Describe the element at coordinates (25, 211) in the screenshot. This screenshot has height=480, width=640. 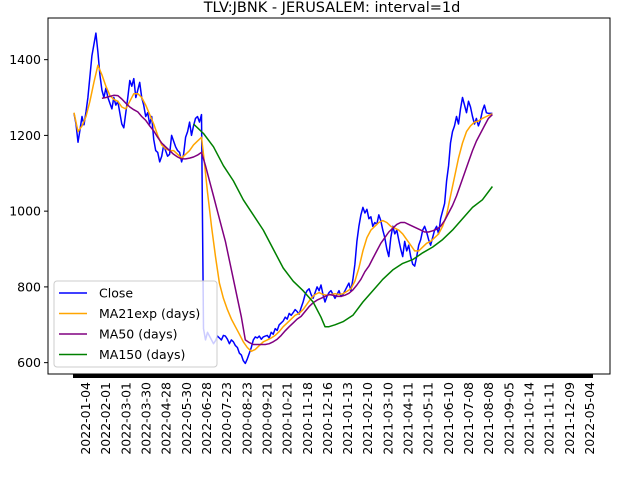
I see `y-tick-label-2: 1000` at that location.